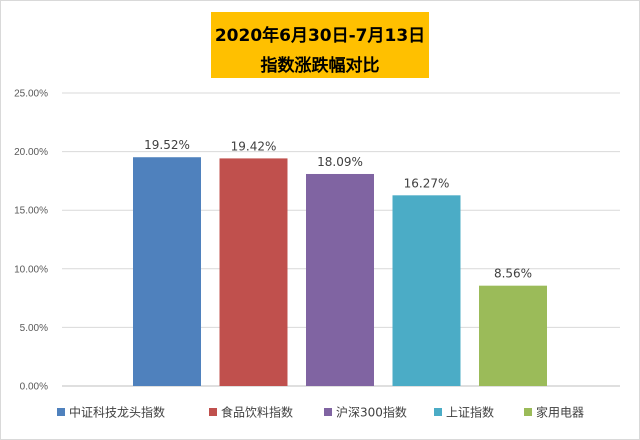  What do you see at coordinates (371, 412) in the screenshot?
I see `legend-label: 沪深300指数` at bounding box center [371, 412].